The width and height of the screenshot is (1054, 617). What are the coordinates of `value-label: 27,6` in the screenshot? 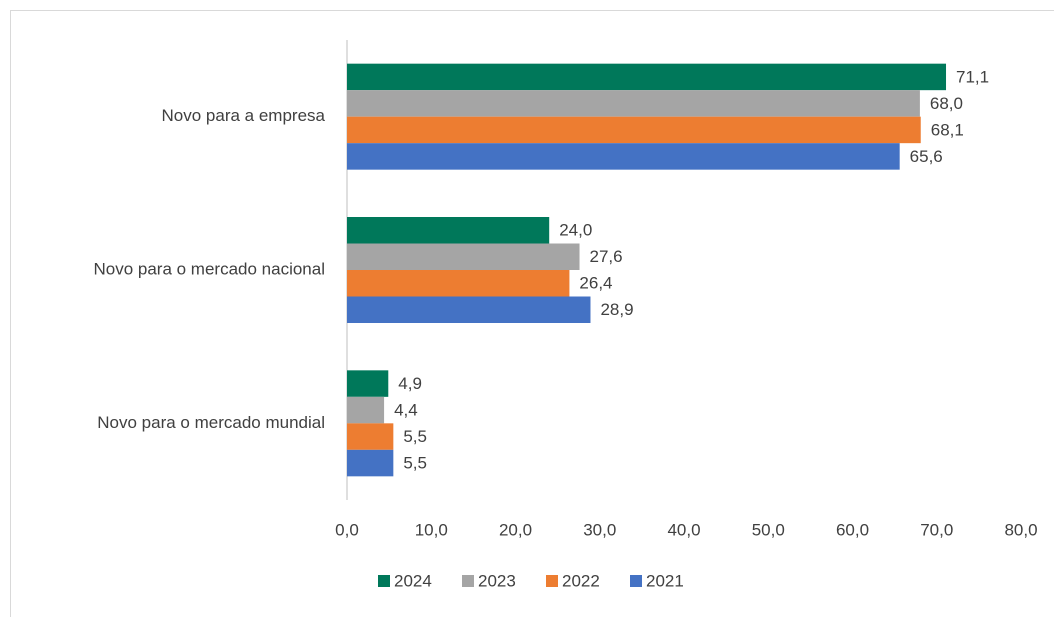 It's located at (606, 256).